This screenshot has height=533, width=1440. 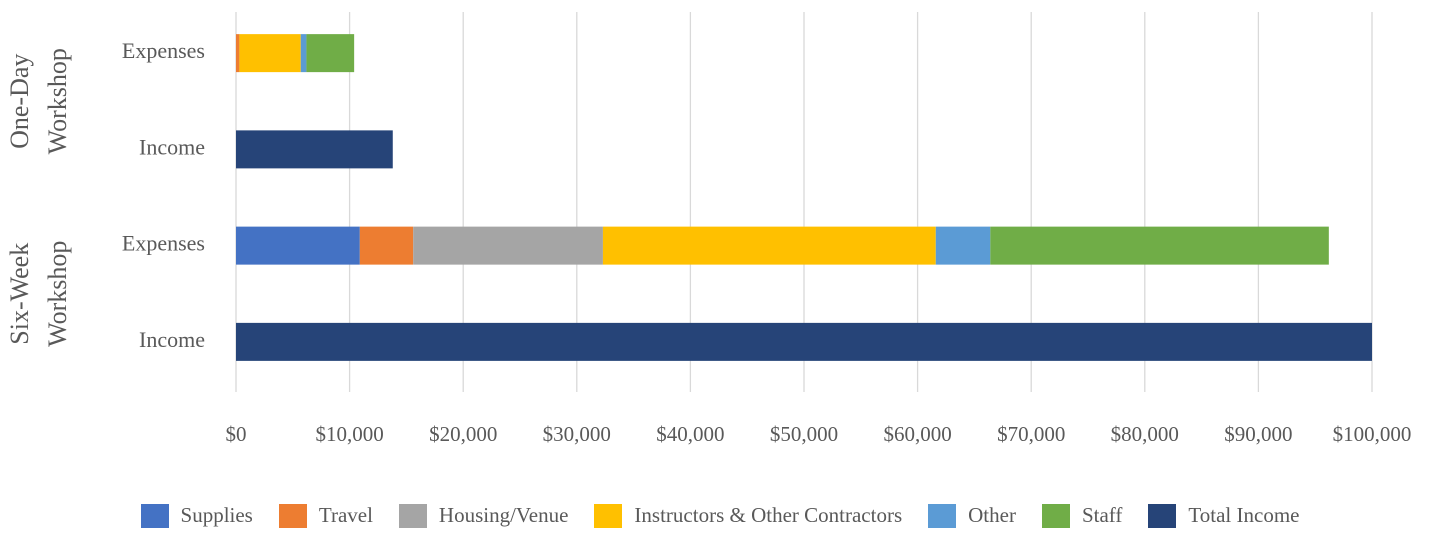 I want to click on x-tick-label: $80,000, so click(x=1145, y=434).